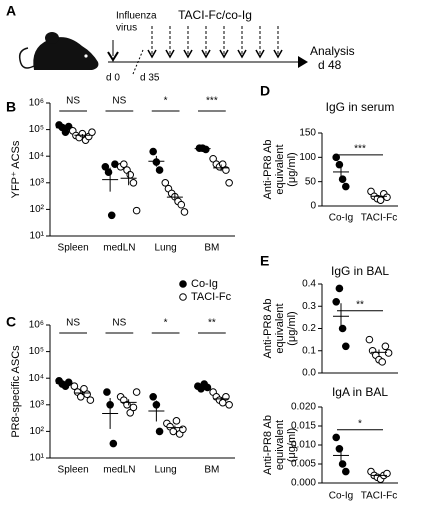  Describe the element at coordinates (204, 284) in the screenshot. I see `legend-label: Co-Ig` at that location.